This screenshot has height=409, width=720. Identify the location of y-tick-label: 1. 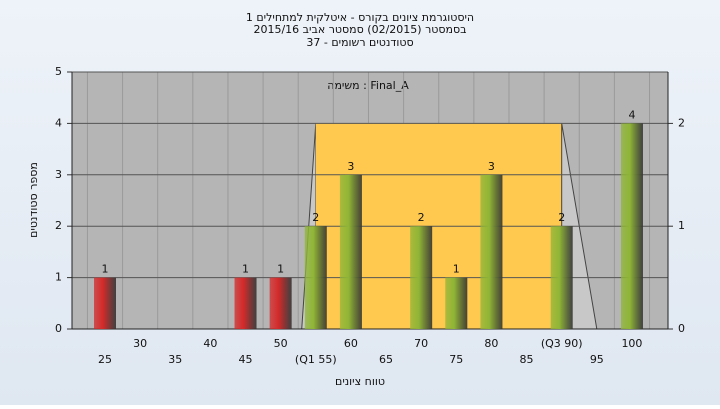
(58, 277).